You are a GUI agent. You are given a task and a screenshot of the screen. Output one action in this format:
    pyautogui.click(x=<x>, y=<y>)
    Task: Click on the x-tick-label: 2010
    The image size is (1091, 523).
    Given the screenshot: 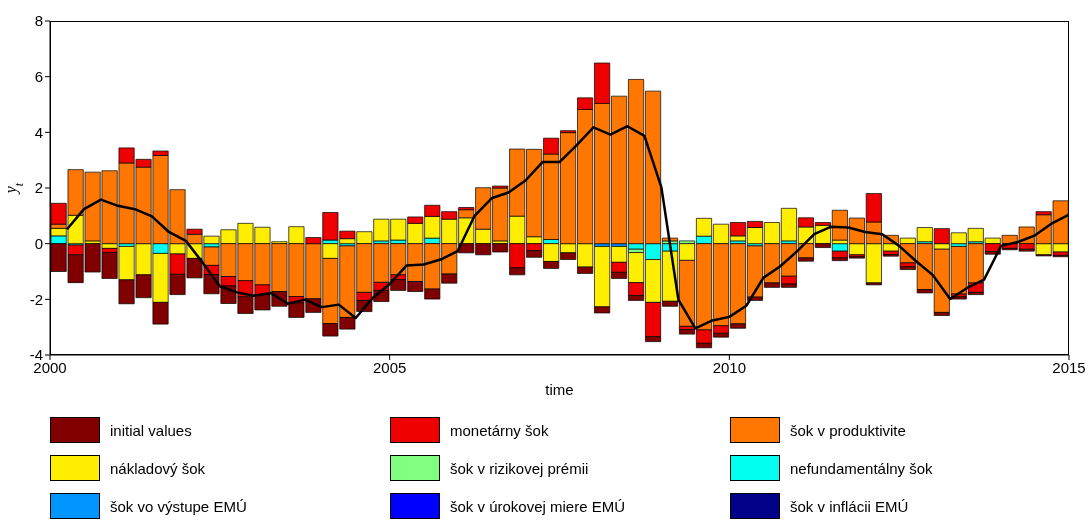 What is the action you would take?
    pyautogui.click(x=729, y=367)
    